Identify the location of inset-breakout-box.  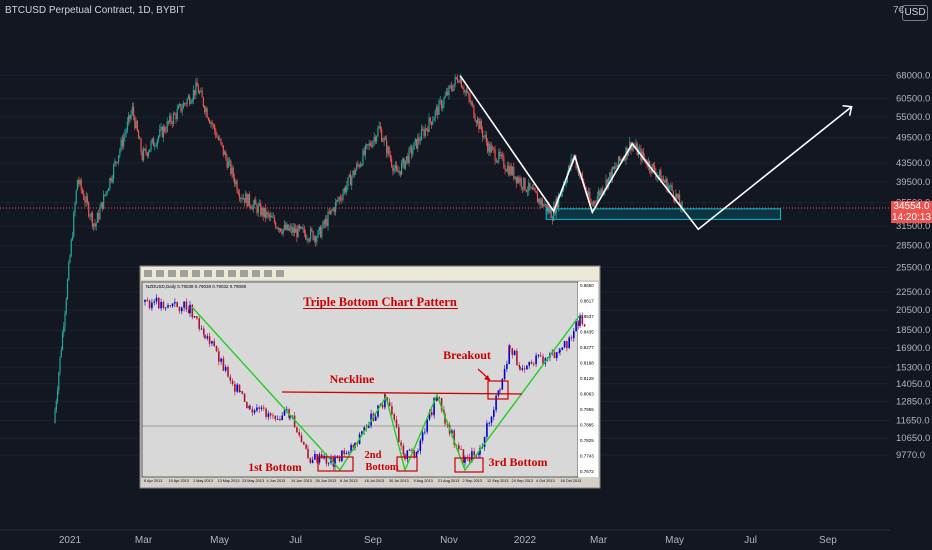
(498, 390).